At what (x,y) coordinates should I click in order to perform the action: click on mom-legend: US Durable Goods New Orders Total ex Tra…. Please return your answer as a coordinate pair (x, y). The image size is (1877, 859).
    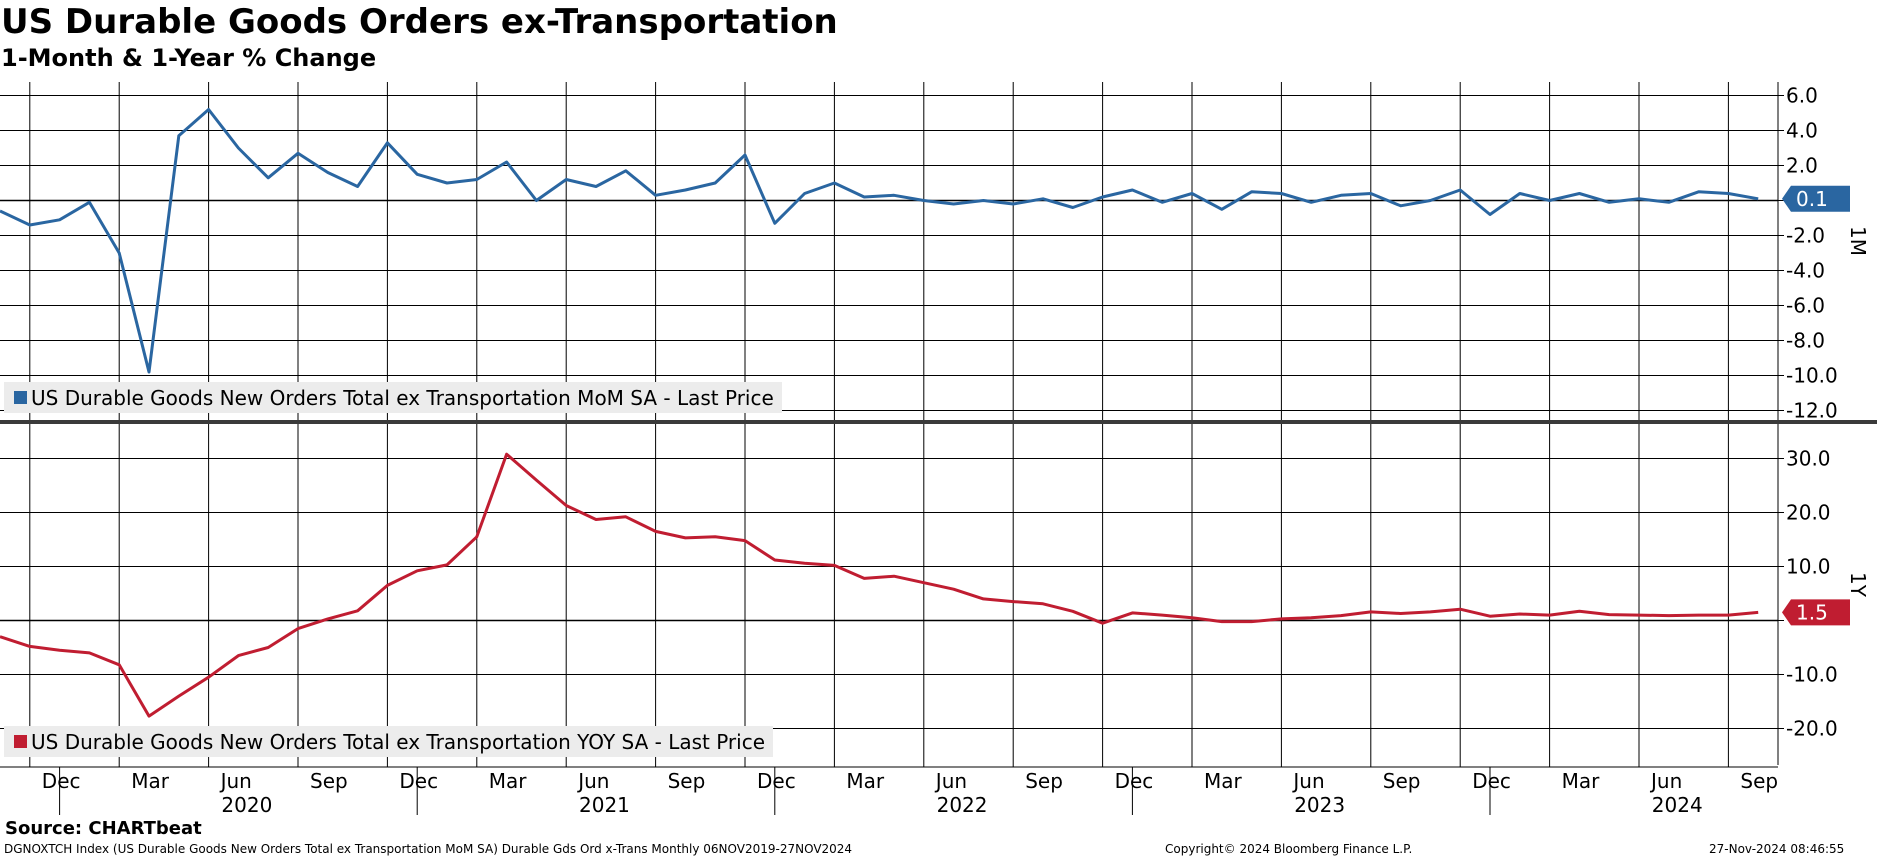
    Looking at the image, I should click on (393, 397).